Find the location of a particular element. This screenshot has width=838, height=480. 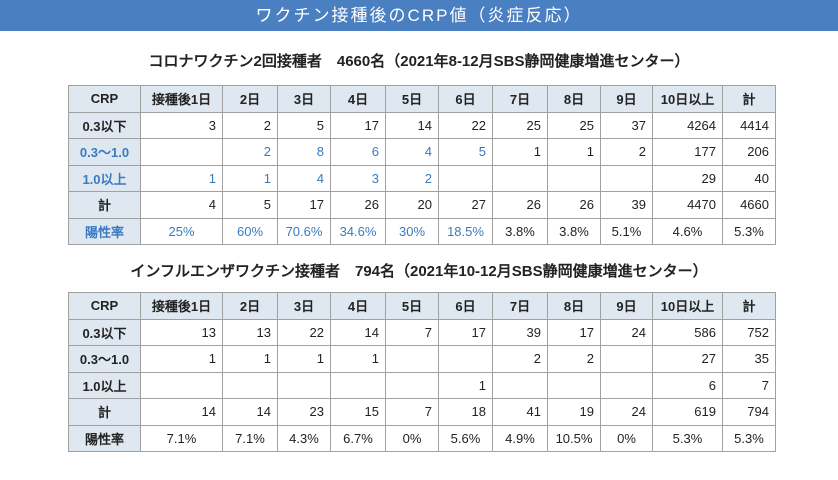

table-cell: 177 is located at coordinates (687, 152).